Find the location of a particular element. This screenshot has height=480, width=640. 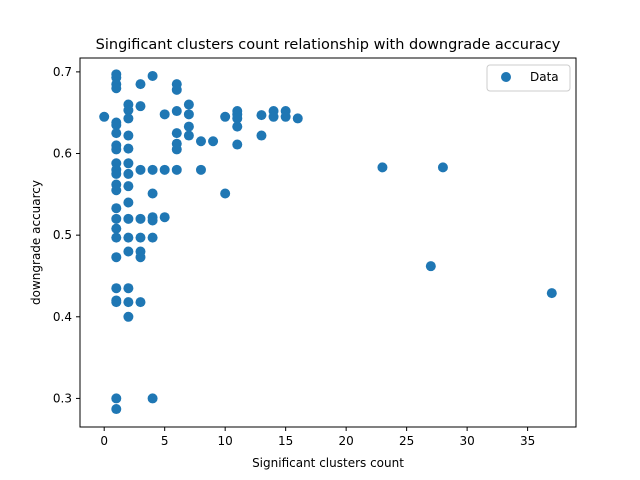

x-tick-label: 35 is located at coordinates (527, 441).